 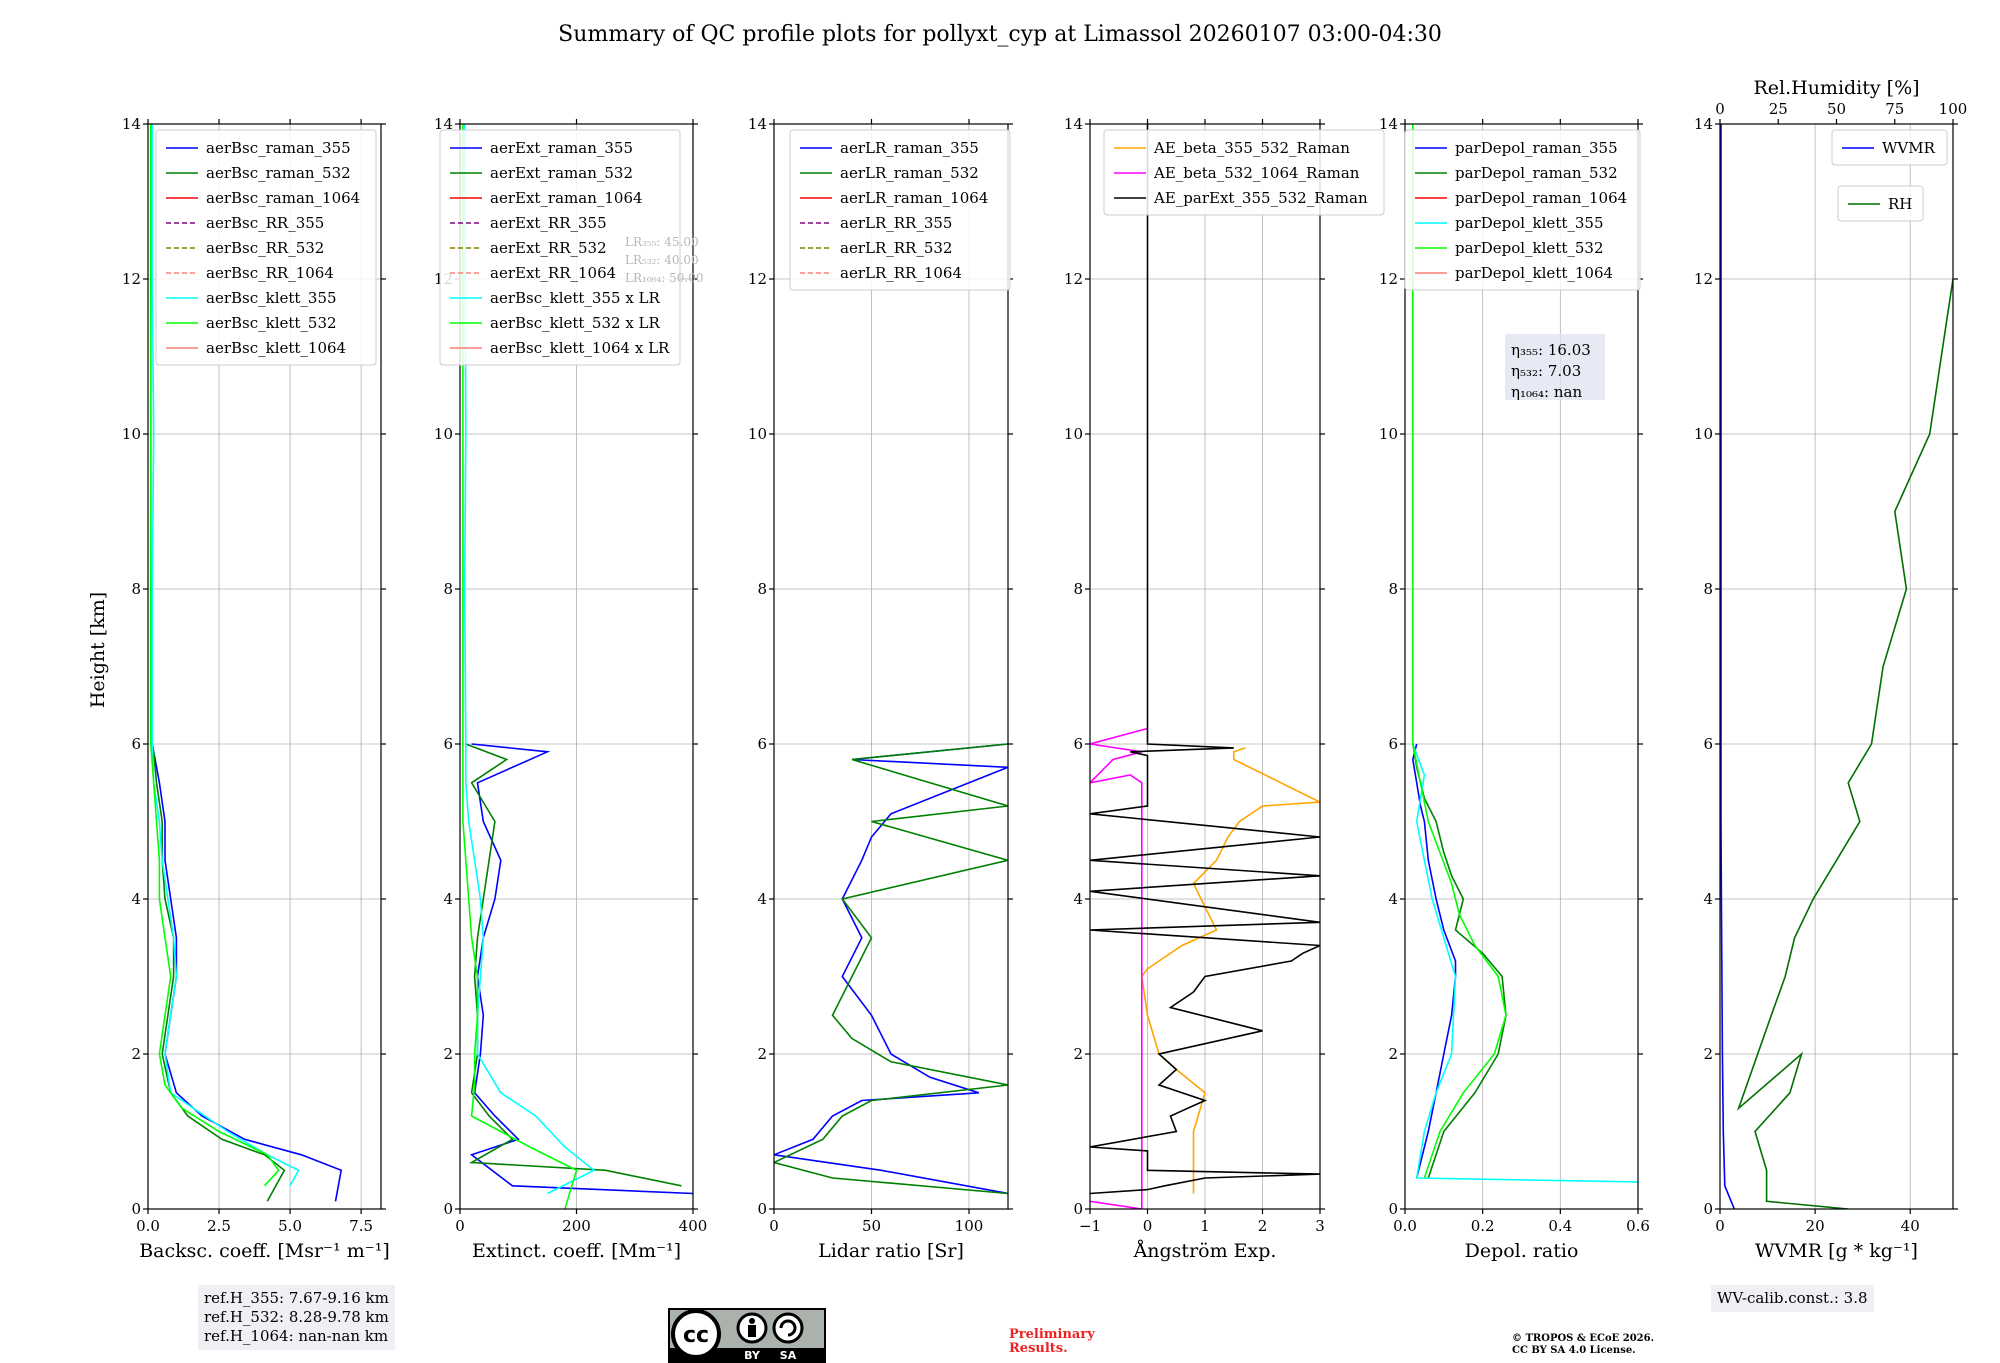 What do you see at coordinates (901, 273) in the screenshot?
I see `legend-entry: aerLR_RR_1064` at bounding box center [901, 273].